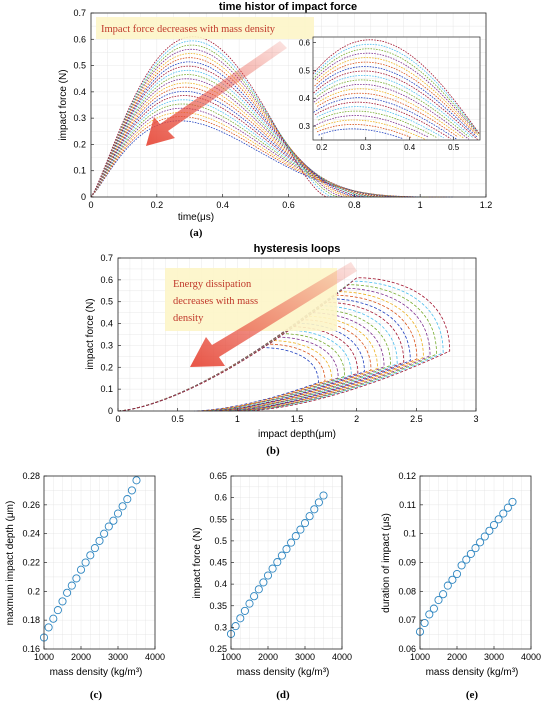 Image resolution: width=550 pixels, height=724 pixels. I want to click on annotation-b-line-1: Energy dissipation, so click(212, 284).